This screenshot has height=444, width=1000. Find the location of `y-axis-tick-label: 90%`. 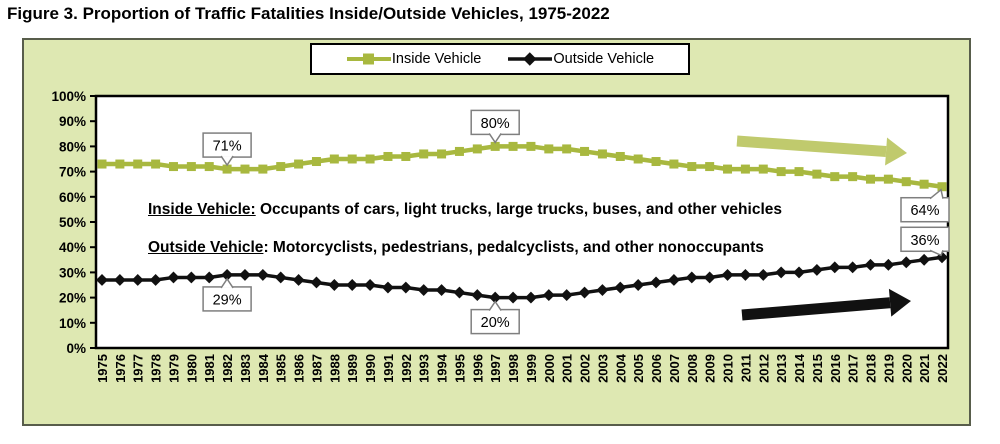

y-axis-tick-label: 90% is located at coordinates (72, 121).